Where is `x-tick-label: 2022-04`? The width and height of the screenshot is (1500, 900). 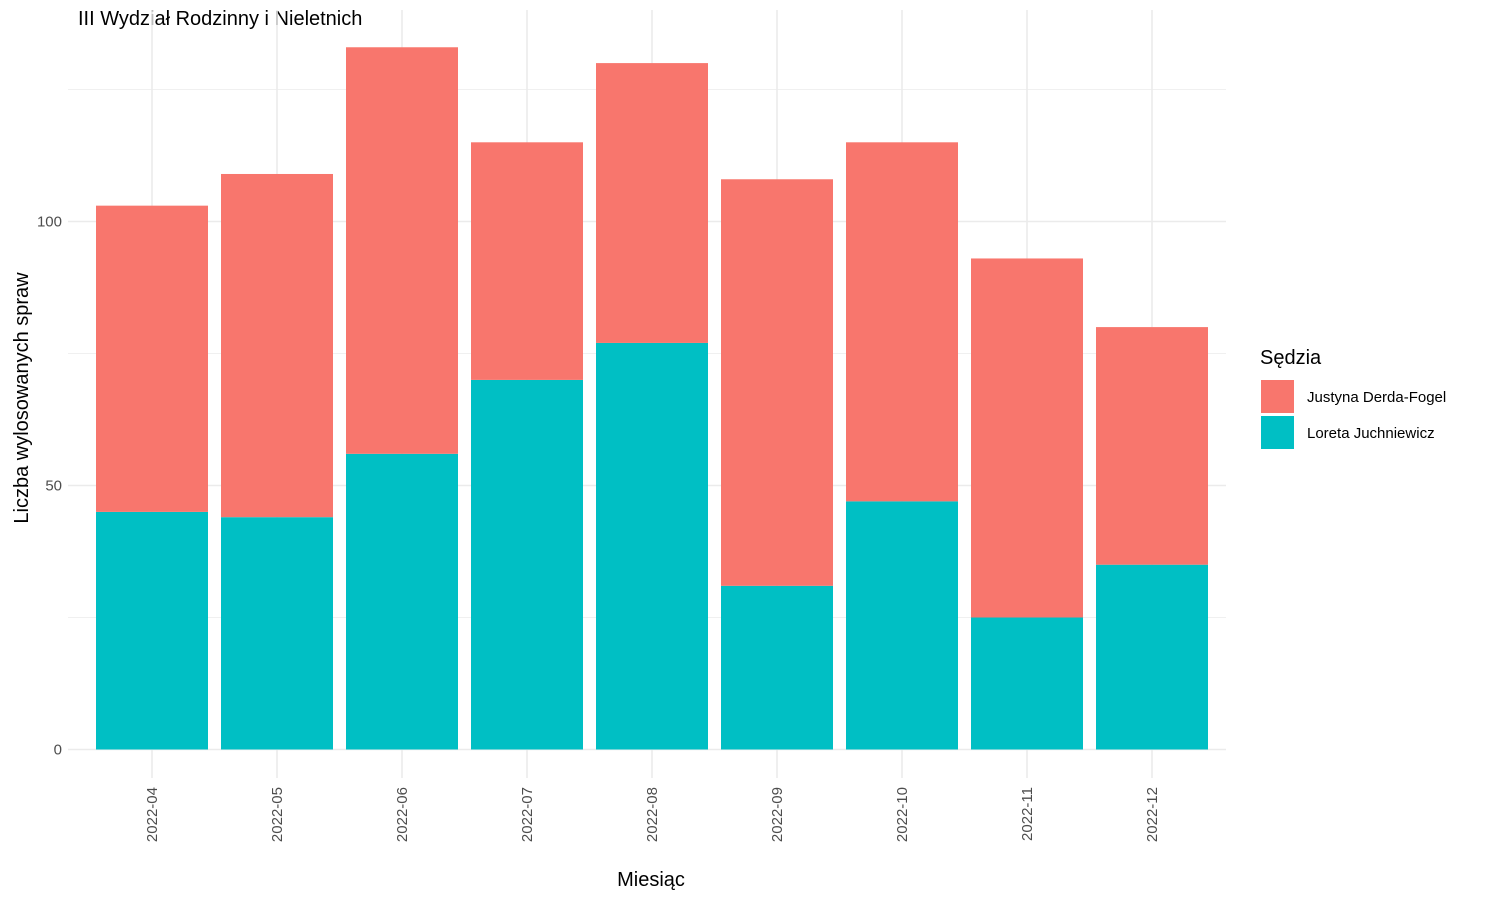
x-tick-label: 2022-04 is located at coordinates (152, 814).